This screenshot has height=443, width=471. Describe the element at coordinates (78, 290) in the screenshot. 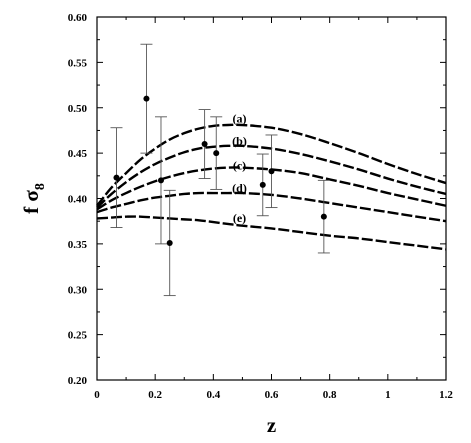

I see `y-tick-label: 0.30` at that location.